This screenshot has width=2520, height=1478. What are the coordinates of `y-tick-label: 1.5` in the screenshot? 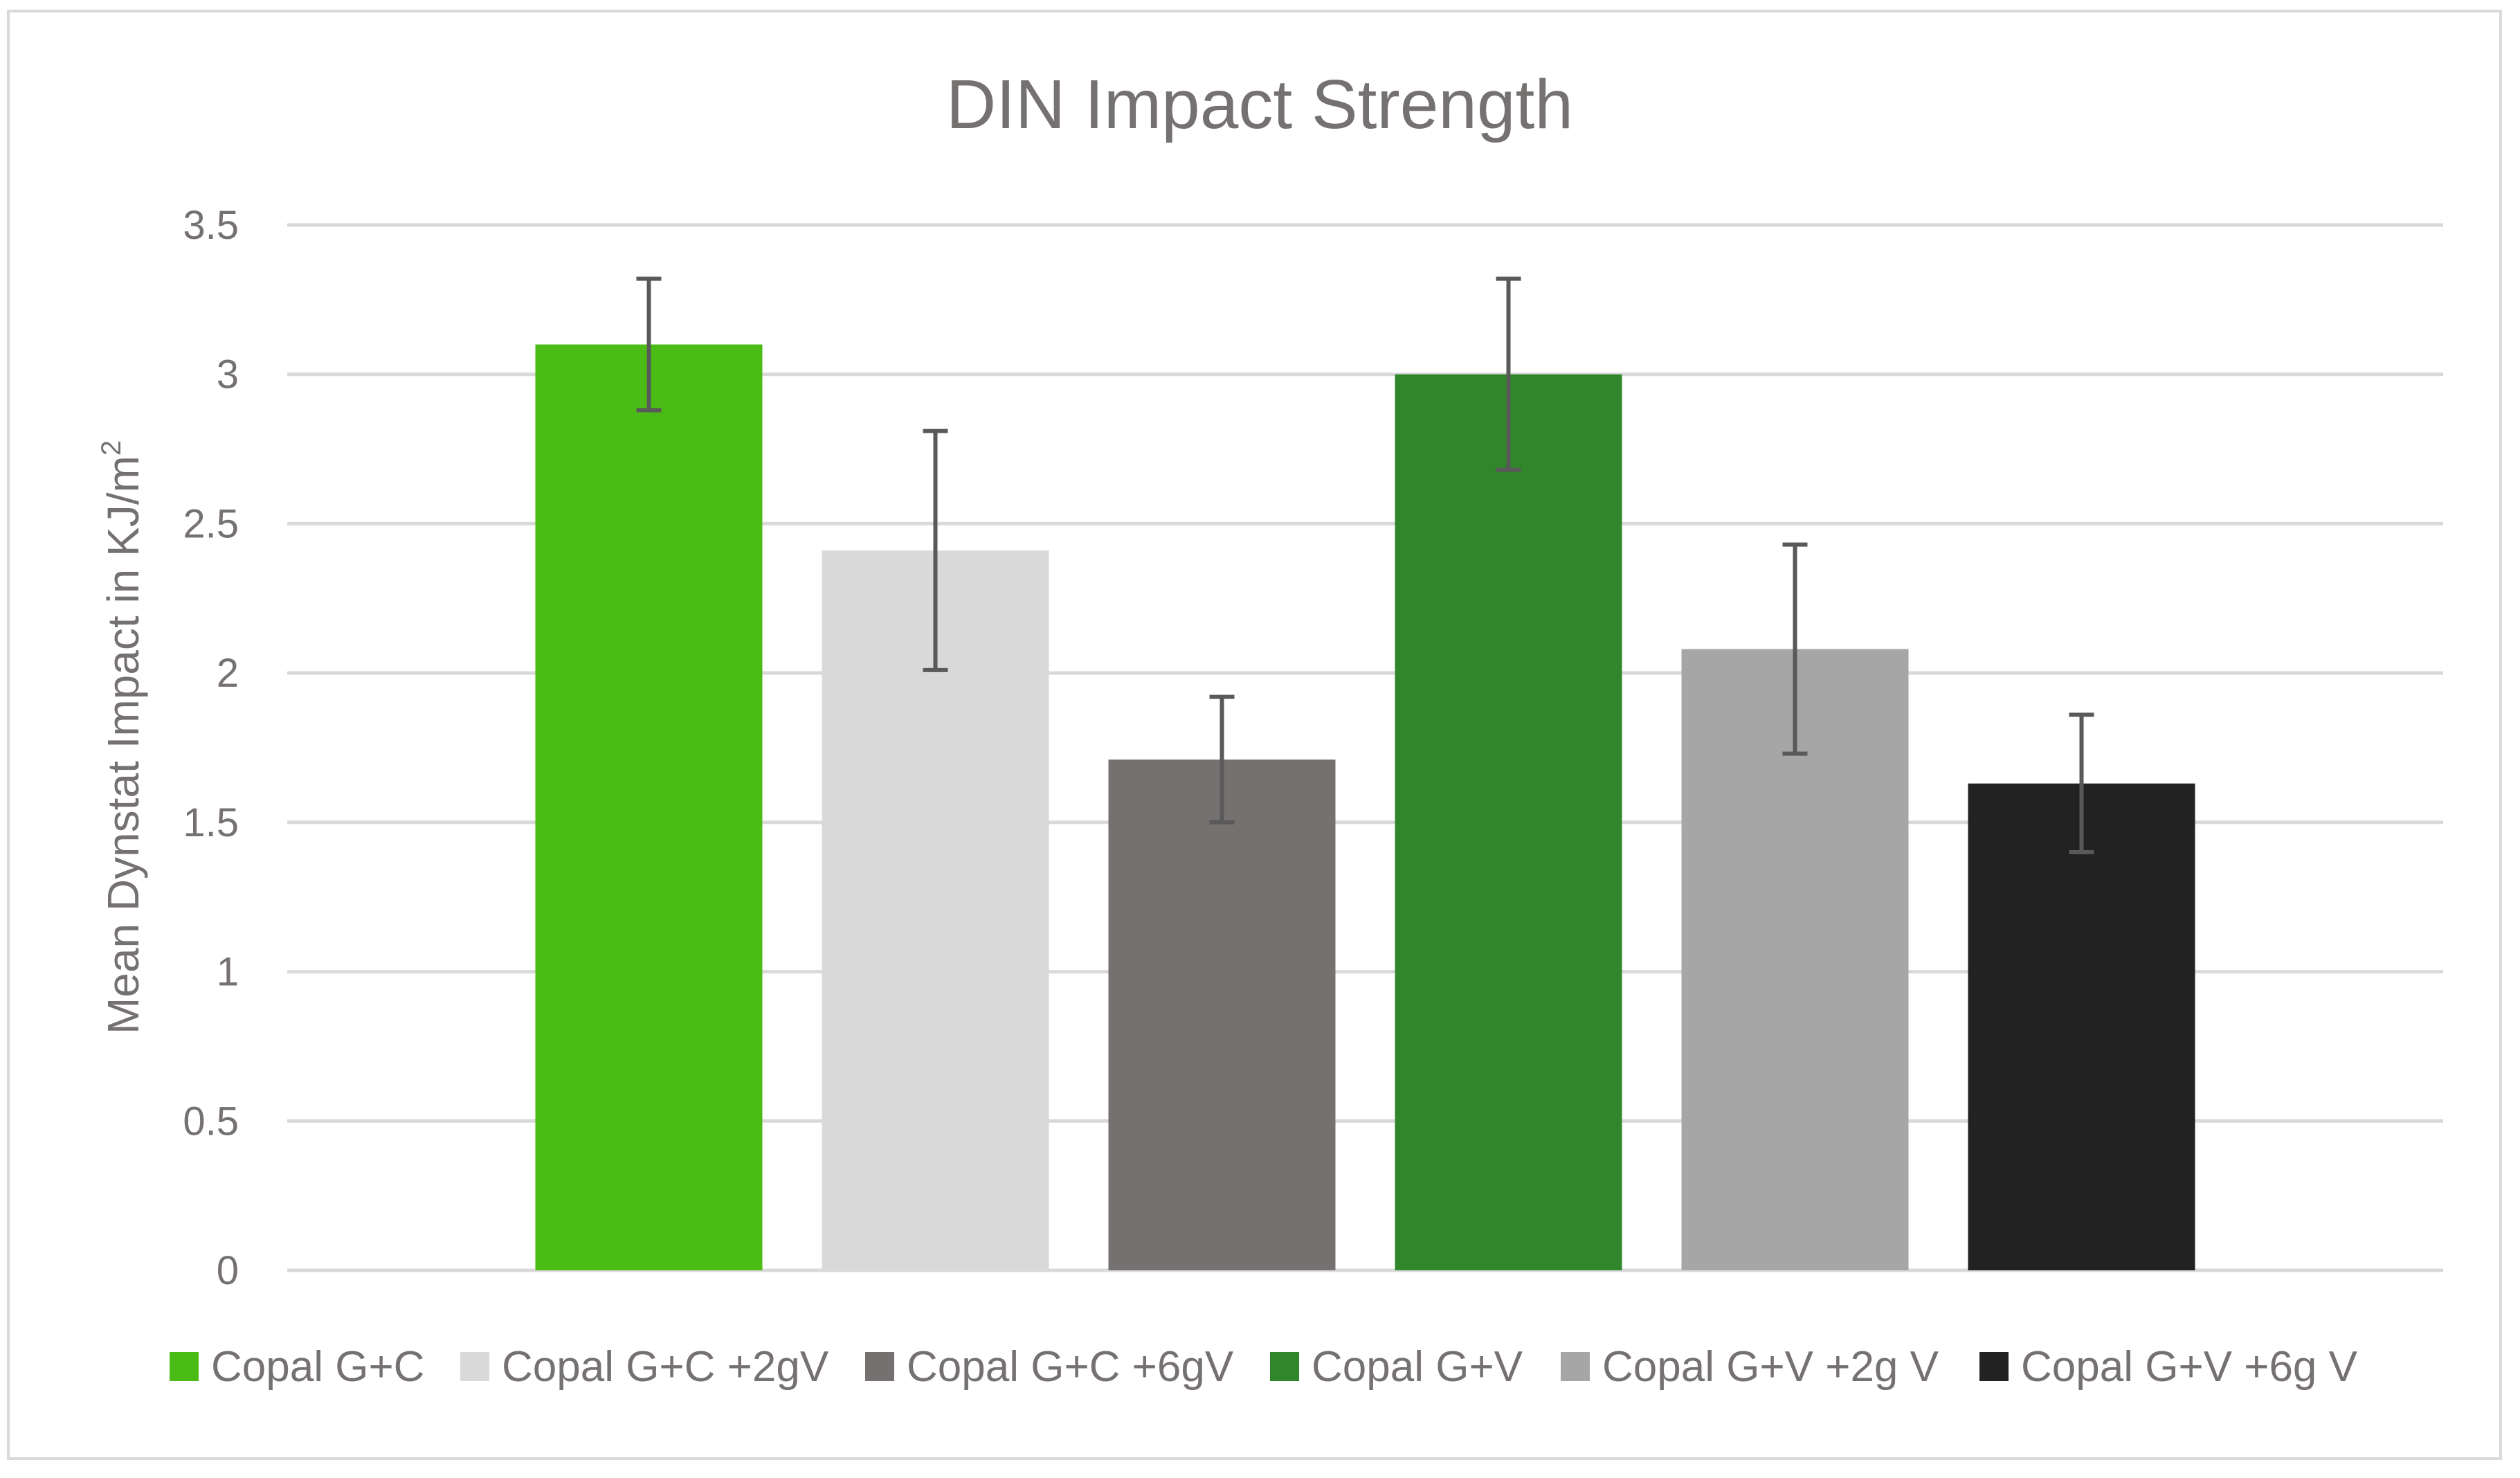 It's located at (211, 823).